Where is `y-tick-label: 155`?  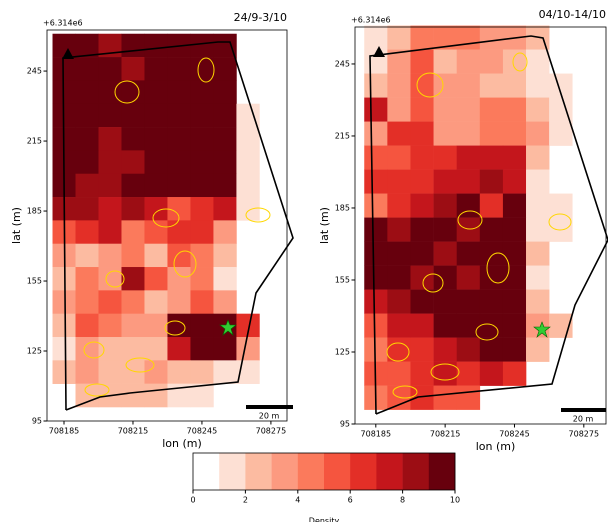
y-tick-label: 155 is located at coordinates (34, 281).